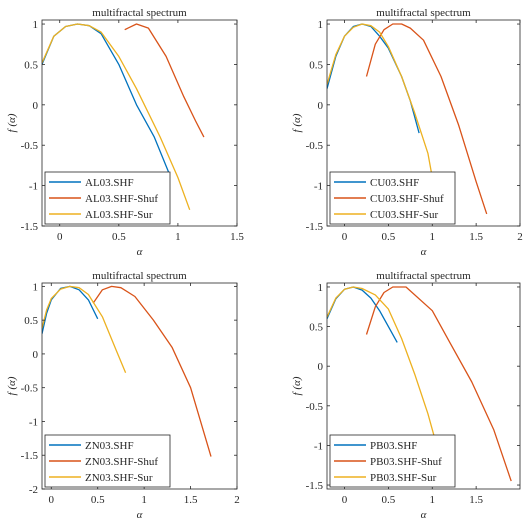  Describe the element at coordinates (119, 215) in the screenshot. I see `legend-label-3: AL03.SHF-Sur` at that location.